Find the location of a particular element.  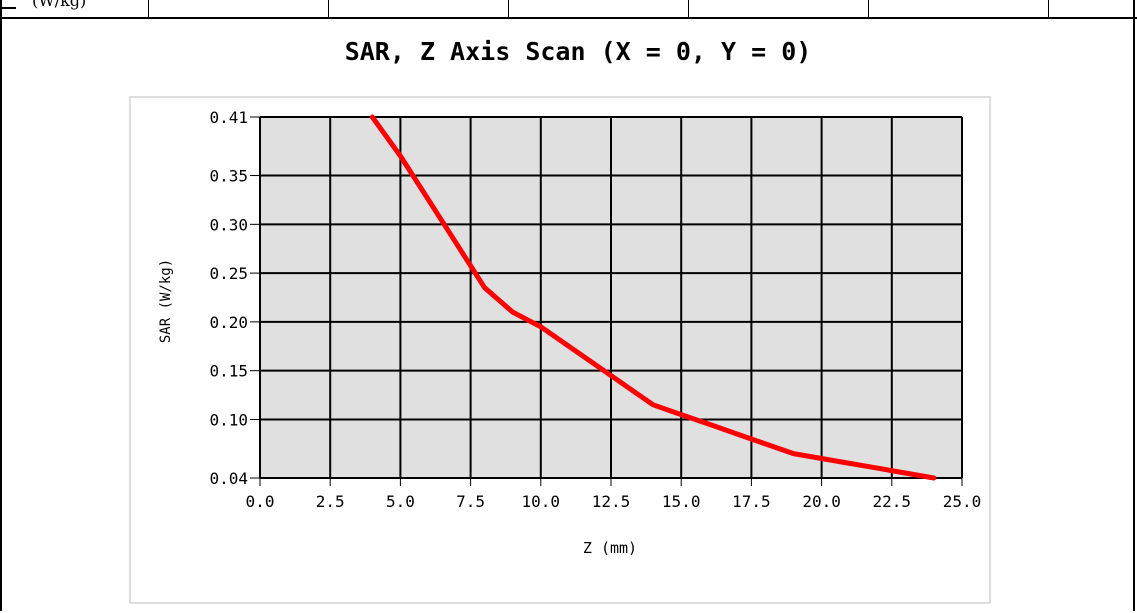

y-axis-label: SAR (W/kg) is located at coordinates (166, 301).